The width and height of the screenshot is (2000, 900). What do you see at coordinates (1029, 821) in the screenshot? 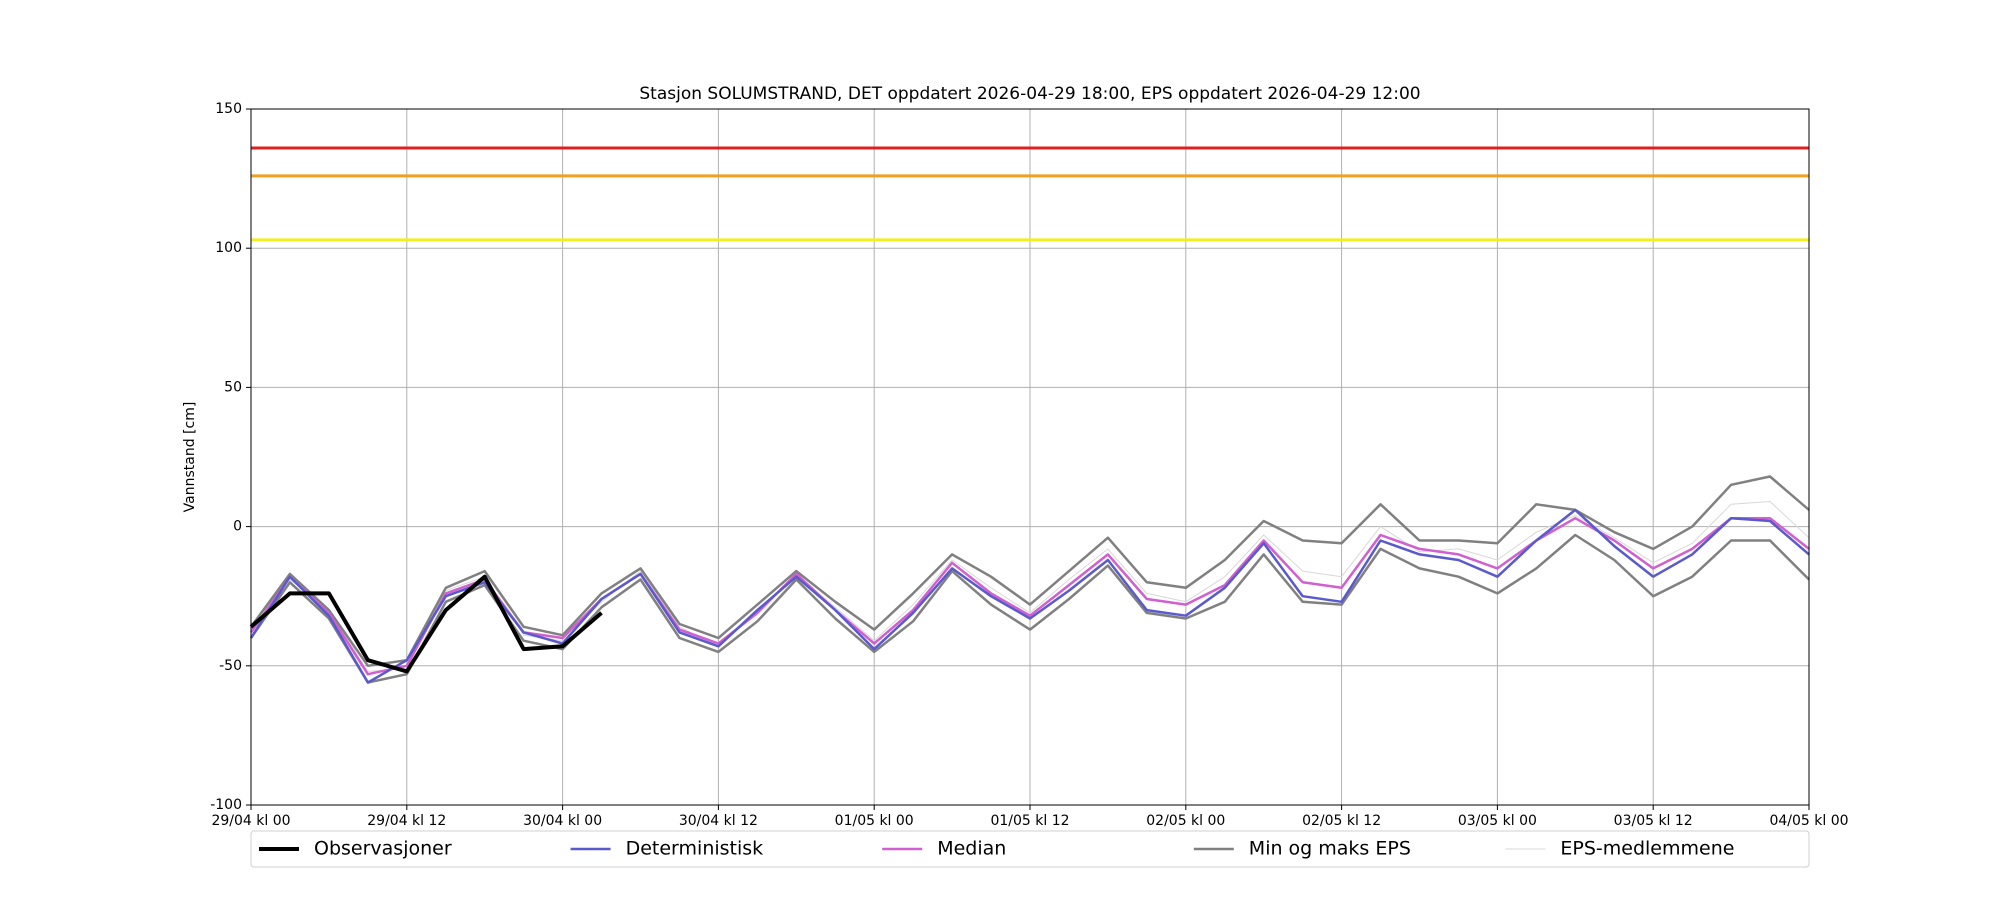
I see `x-tick-label: 01/05 kl 12` at bounding box center [1029, 821].